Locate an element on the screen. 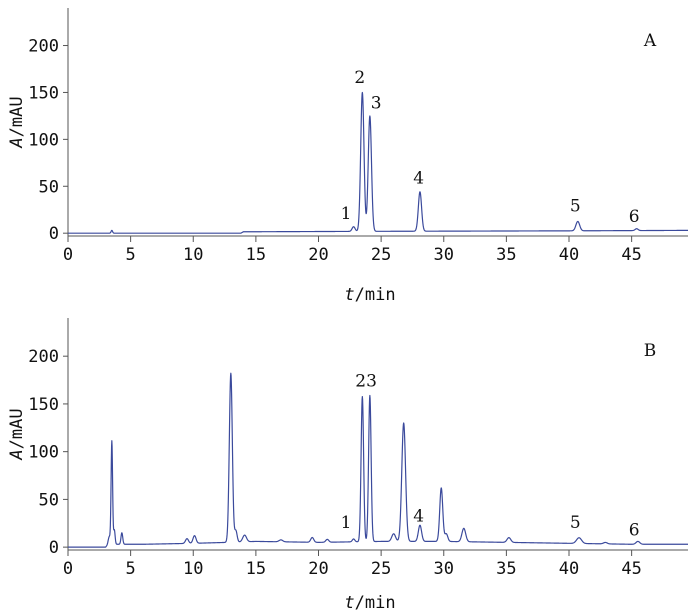 The width and height of the screenshot is (700, 610). peak-annotation: 23 is located at coordinates (366, 382).